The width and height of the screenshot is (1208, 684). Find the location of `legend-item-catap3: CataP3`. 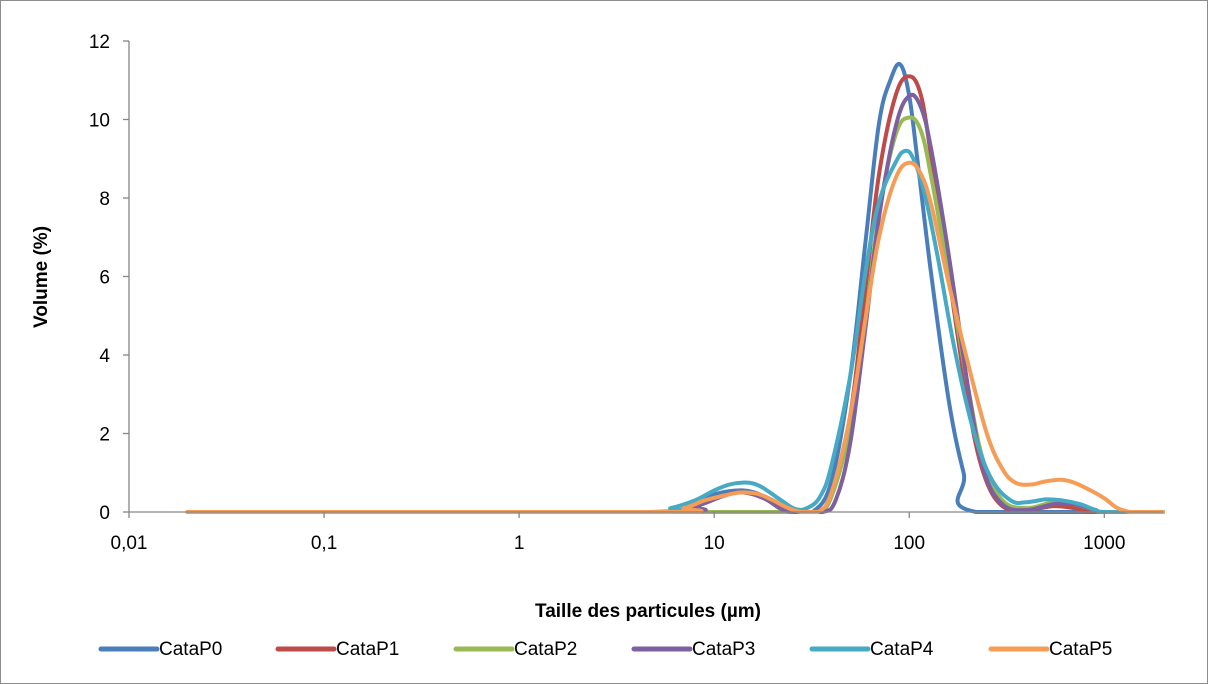

legend-item-catap3: CataP3 is located at coordinates (693, 649).